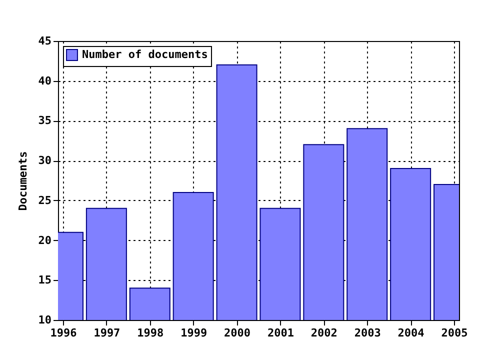 Image resolution: width=480 pixels, height=350 pixels. I want to click on x-tick-label: 2004, so click(411, 333).